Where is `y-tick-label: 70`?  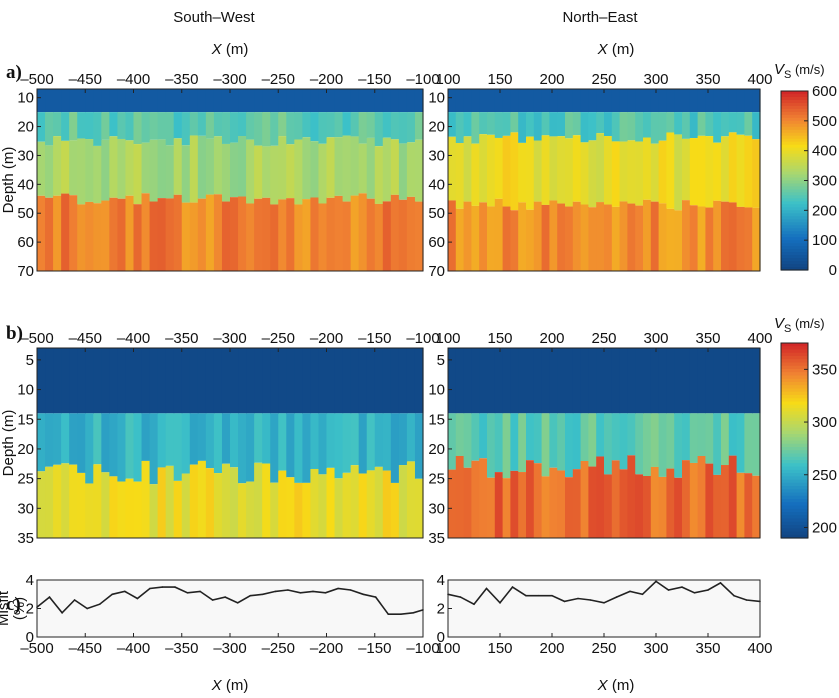 y-tick-label: 70 is located at coordinates (25, 271).